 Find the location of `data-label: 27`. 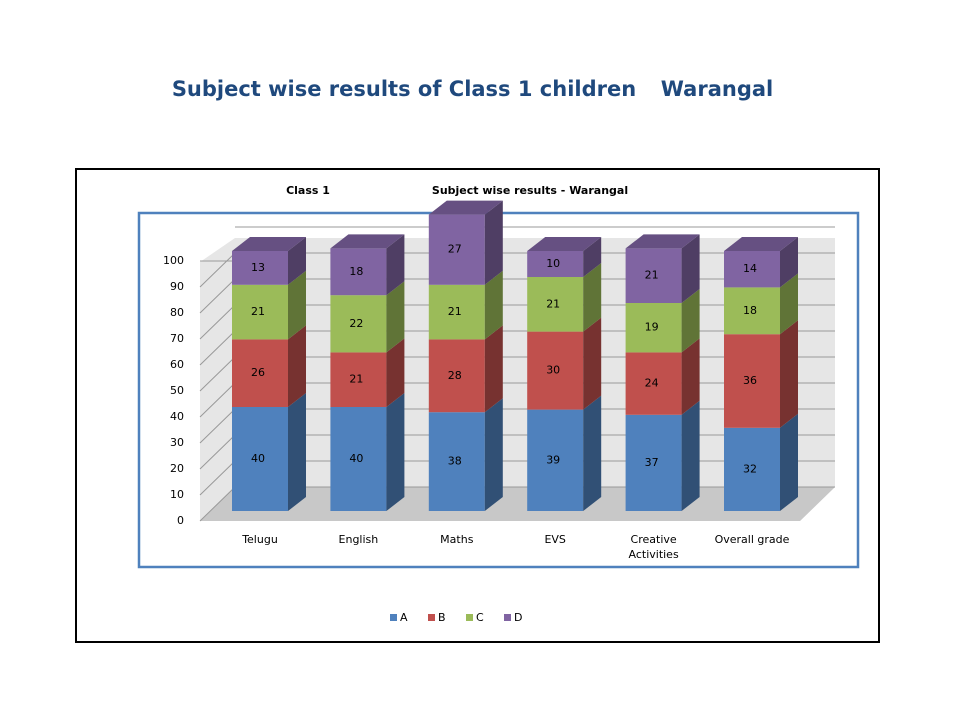

data-label: 27 is located at coordinates (455, 249).